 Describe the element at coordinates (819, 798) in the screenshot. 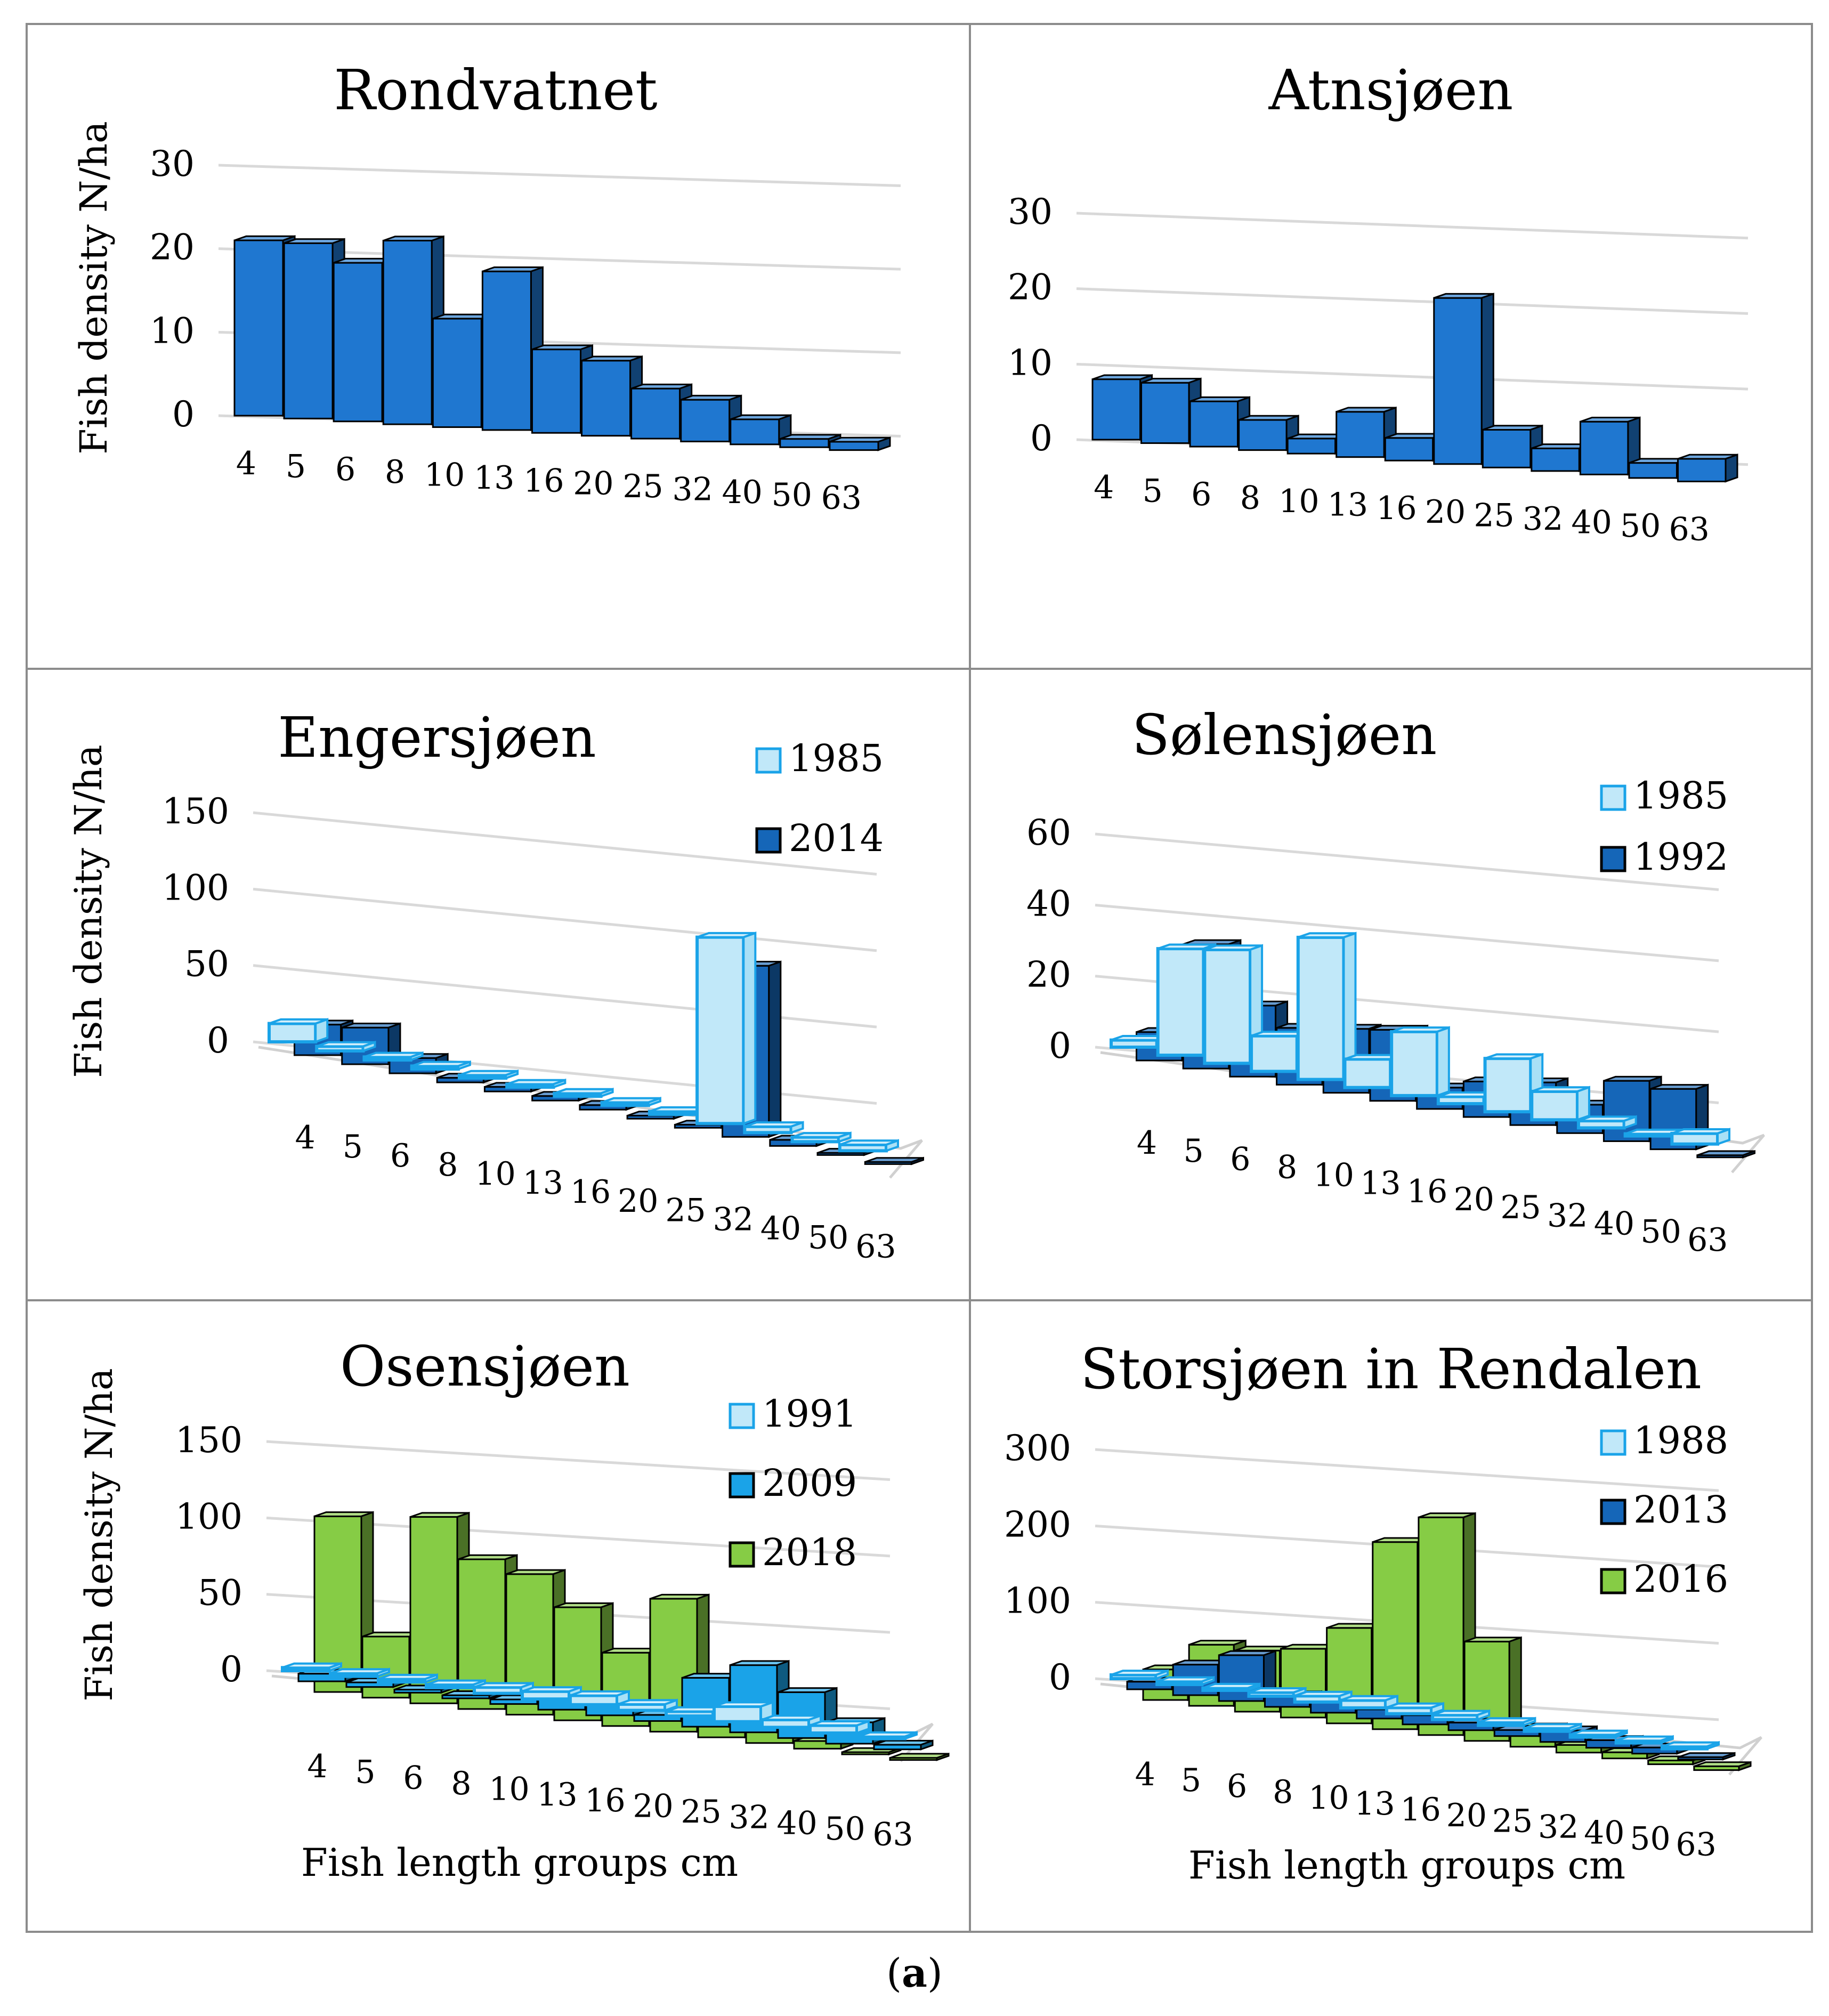

I see `legend: 1985 2014` at that location.